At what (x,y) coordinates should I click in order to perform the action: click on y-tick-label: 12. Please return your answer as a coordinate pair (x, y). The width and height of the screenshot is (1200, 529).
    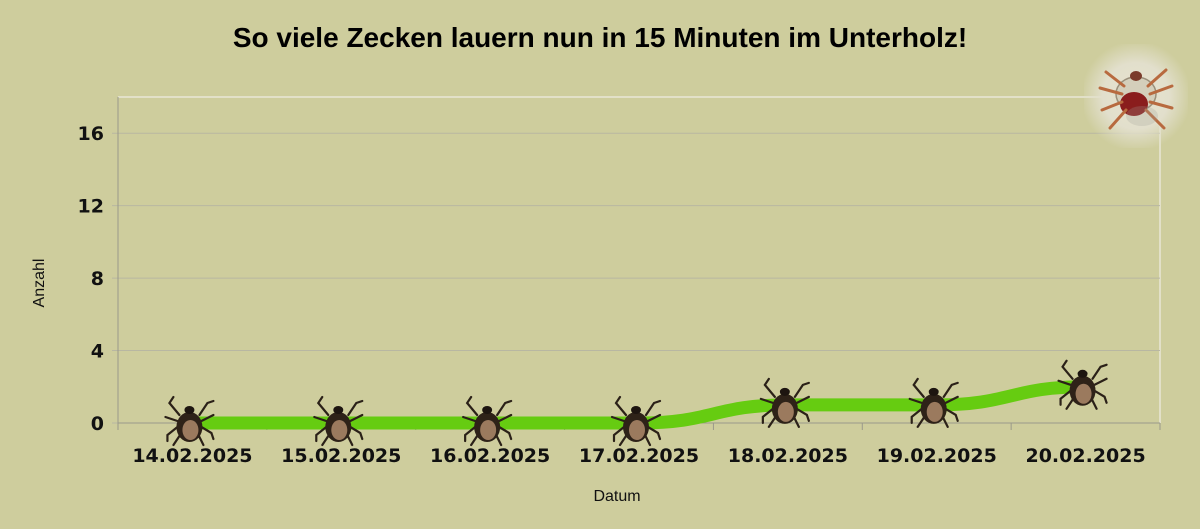
    Looking at the image, I should click on (91, 207).